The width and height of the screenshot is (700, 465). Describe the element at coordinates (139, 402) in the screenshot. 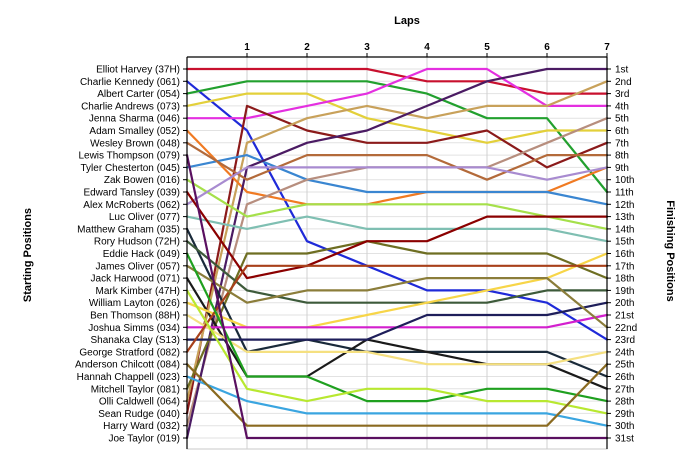

I see `start-position-label: Olli Caldwell (064)` at that location.